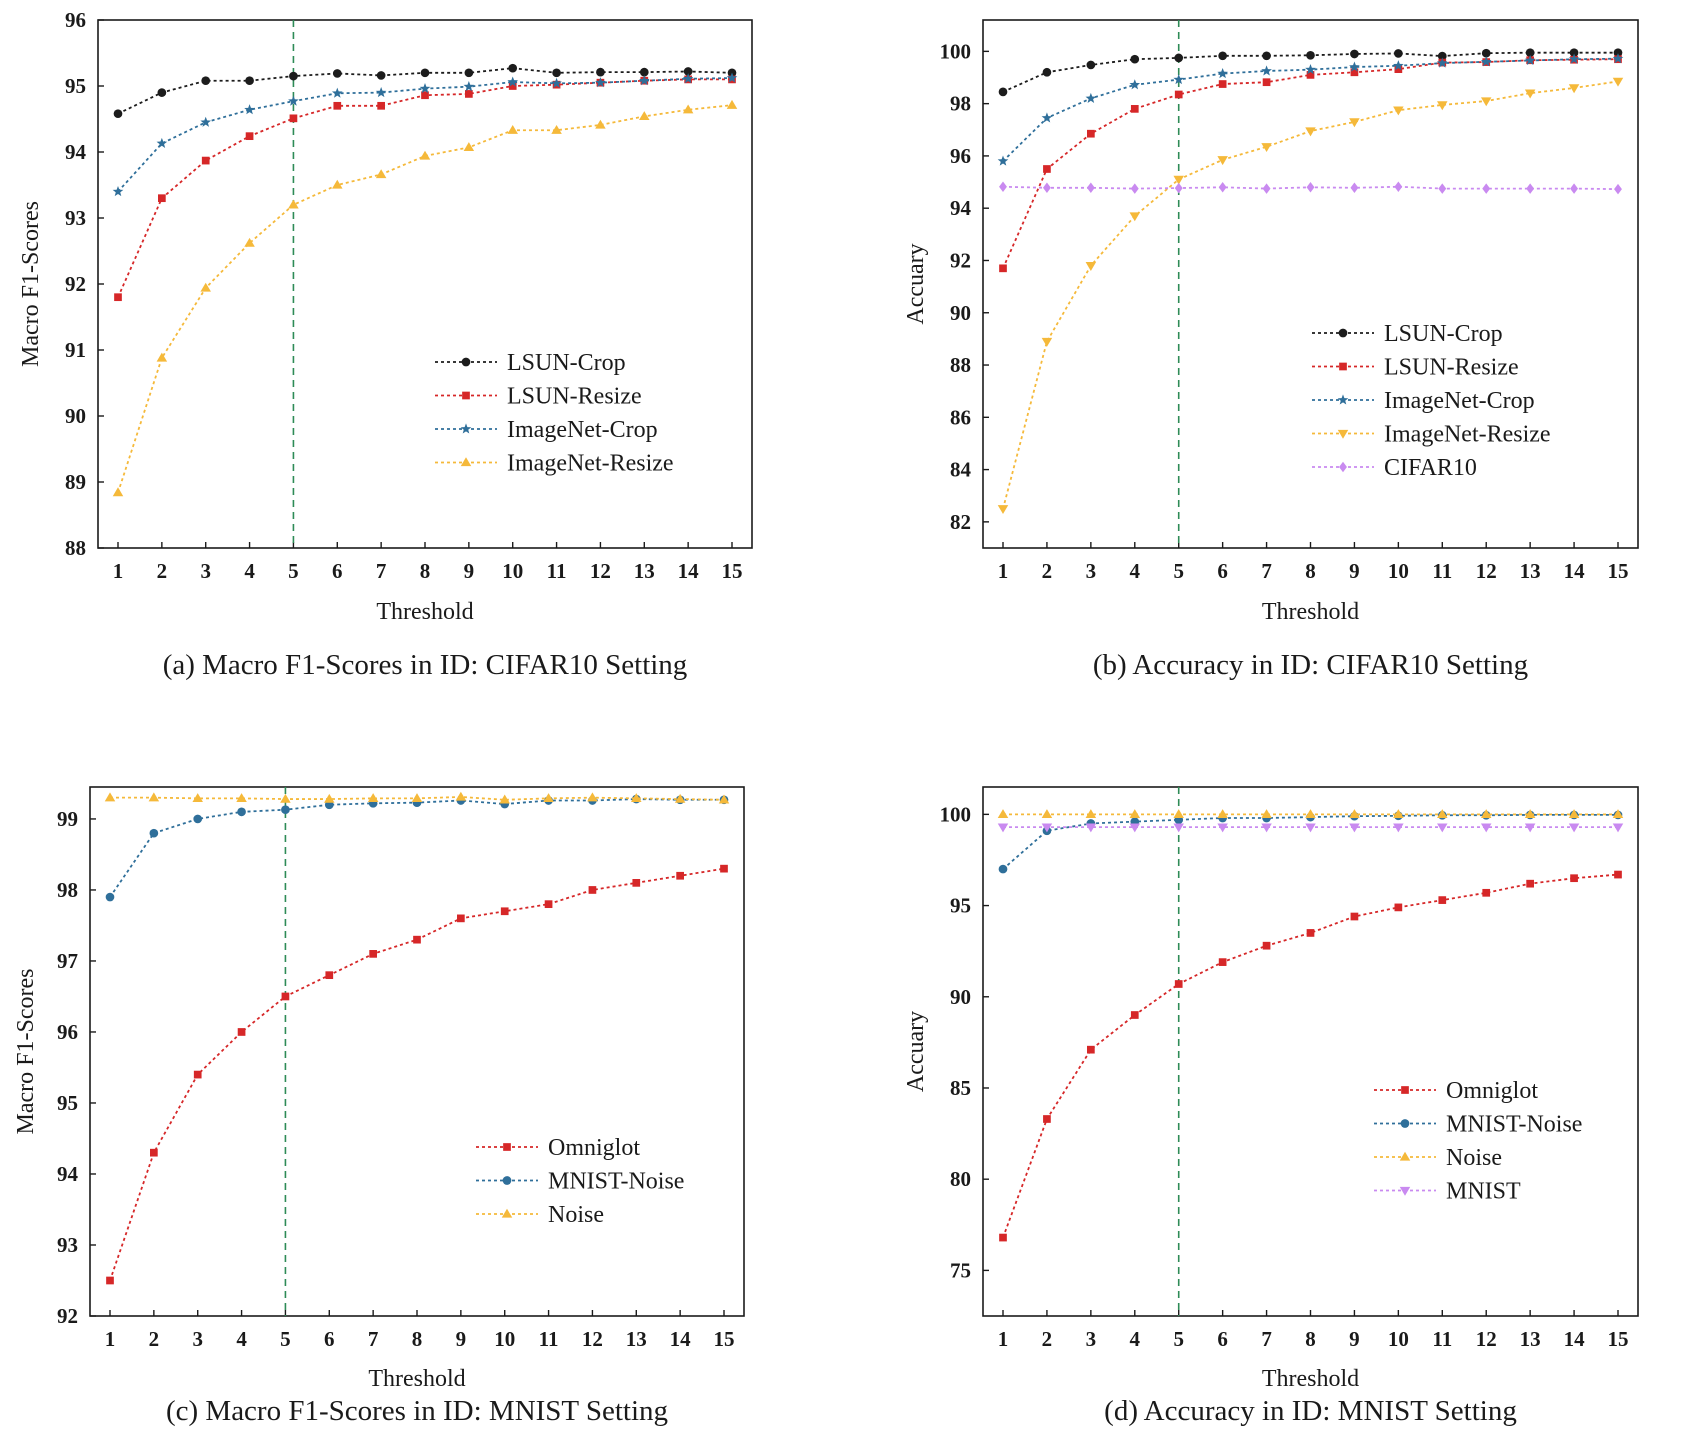  What do you see at coordinates (67, 890) in the screenshot?
I see `y-tick-label: 98` at bounding box center [67, 890].